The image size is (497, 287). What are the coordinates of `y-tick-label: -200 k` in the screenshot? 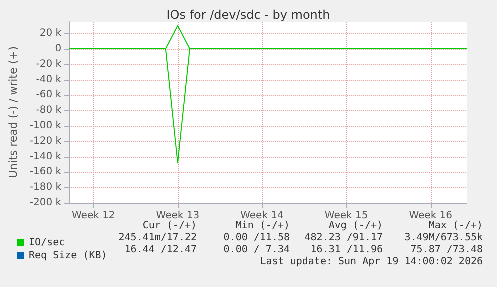 It's located at (46, 203).